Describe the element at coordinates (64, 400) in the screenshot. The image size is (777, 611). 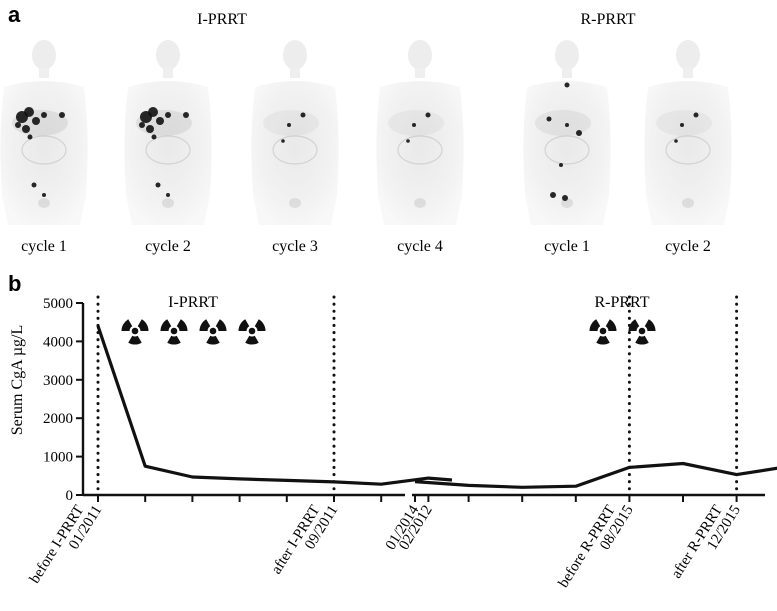
I see `y-axis: 0 1000 2000 3000 4000 5000` at that location.